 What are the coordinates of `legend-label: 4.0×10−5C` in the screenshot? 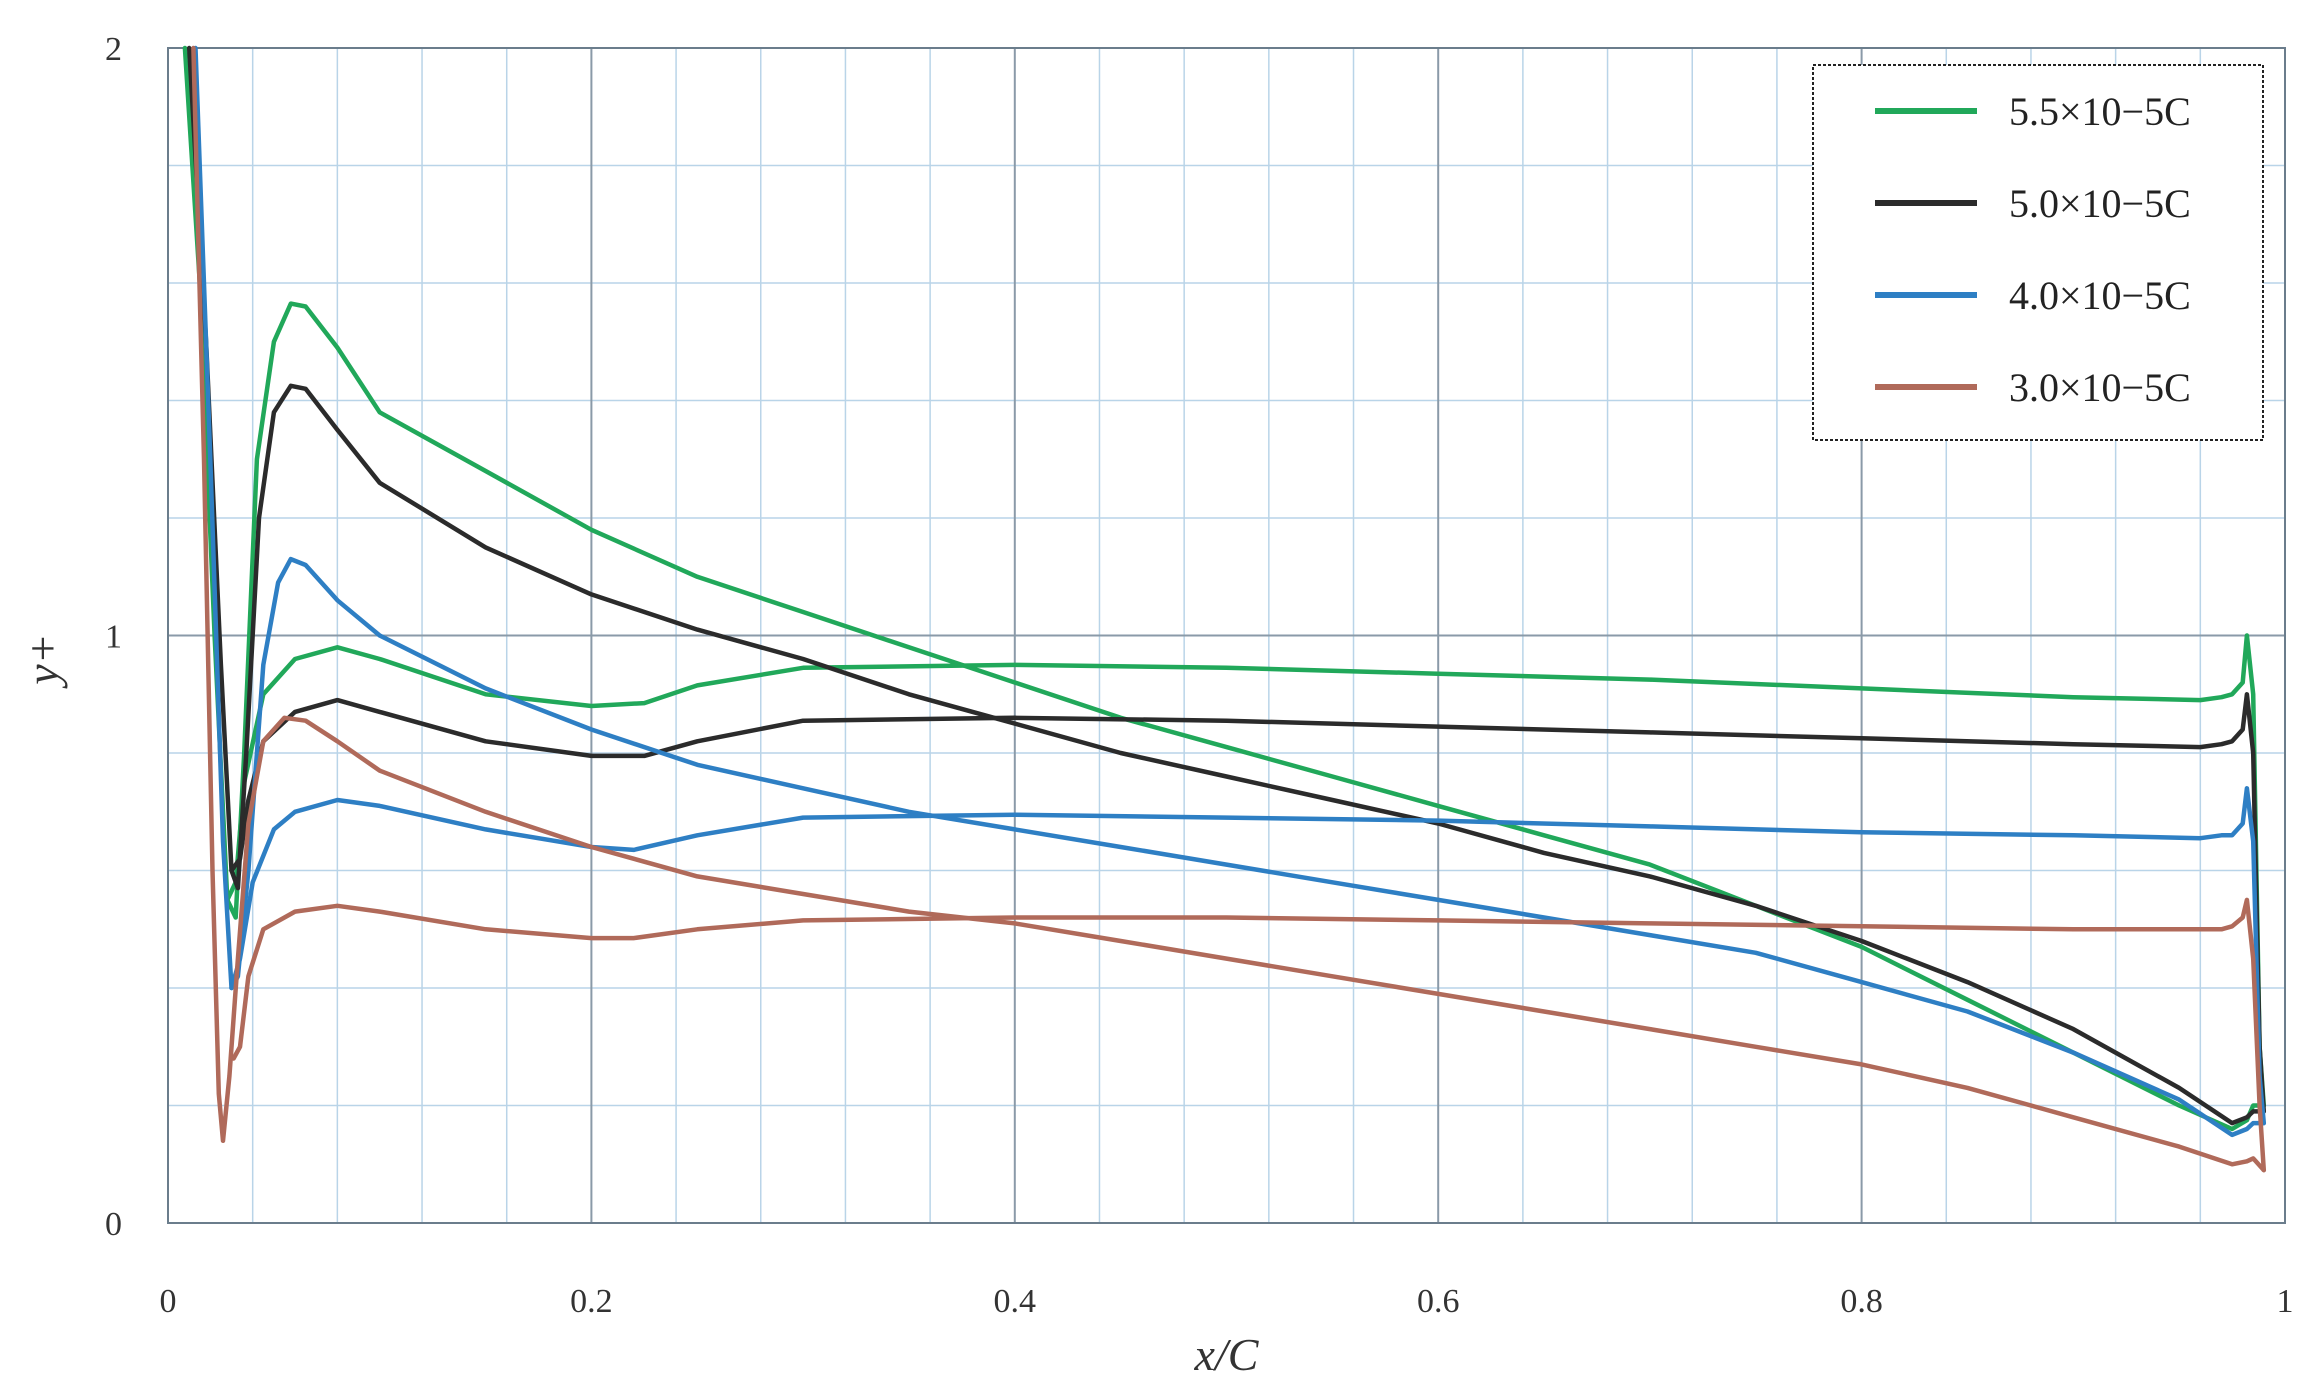 It's located at (2100, 295).